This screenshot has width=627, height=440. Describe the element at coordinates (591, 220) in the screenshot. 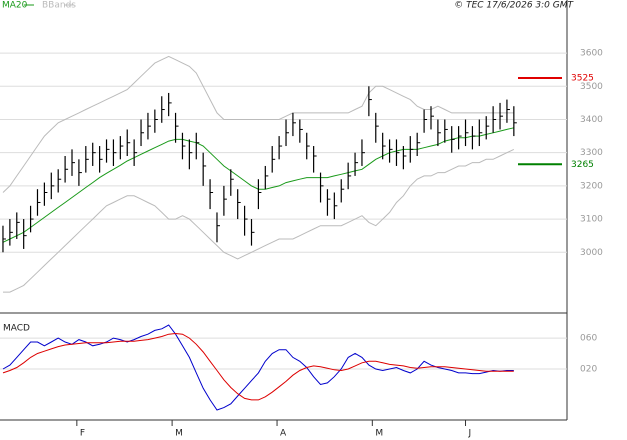

I see `y-tick-label: 3100` at that location.